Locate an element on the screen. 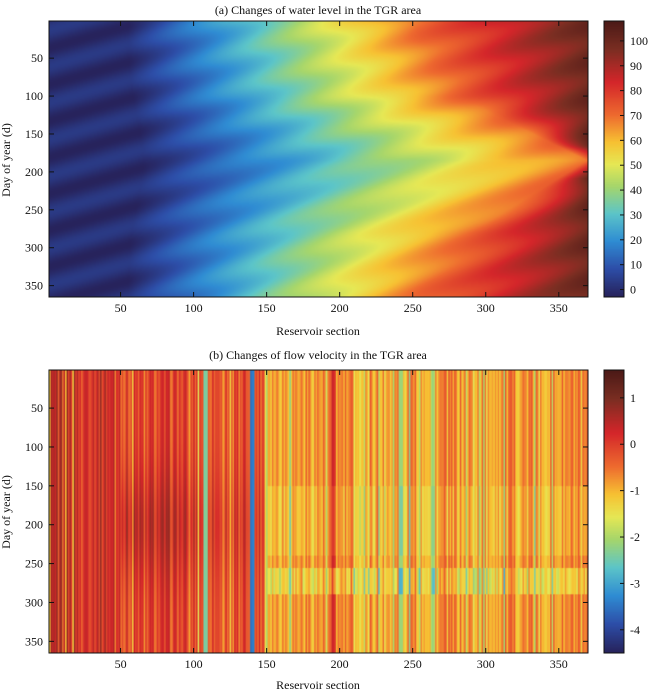  panel-a-colorbar-frame is located at coordinates (614, 159).